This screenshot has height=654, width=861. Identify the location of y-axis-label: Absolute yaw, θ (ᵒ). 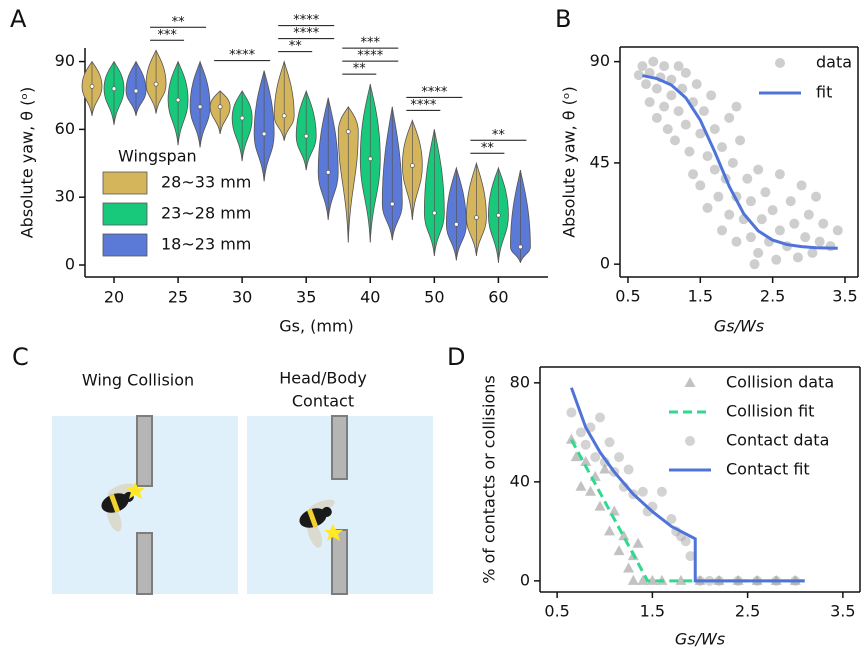
(569, 162).